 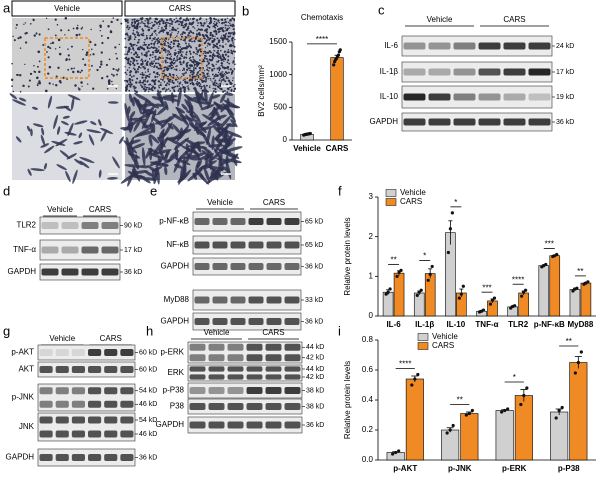 I want to click on y-tick-label: 1500, so click(x=278, y=41).